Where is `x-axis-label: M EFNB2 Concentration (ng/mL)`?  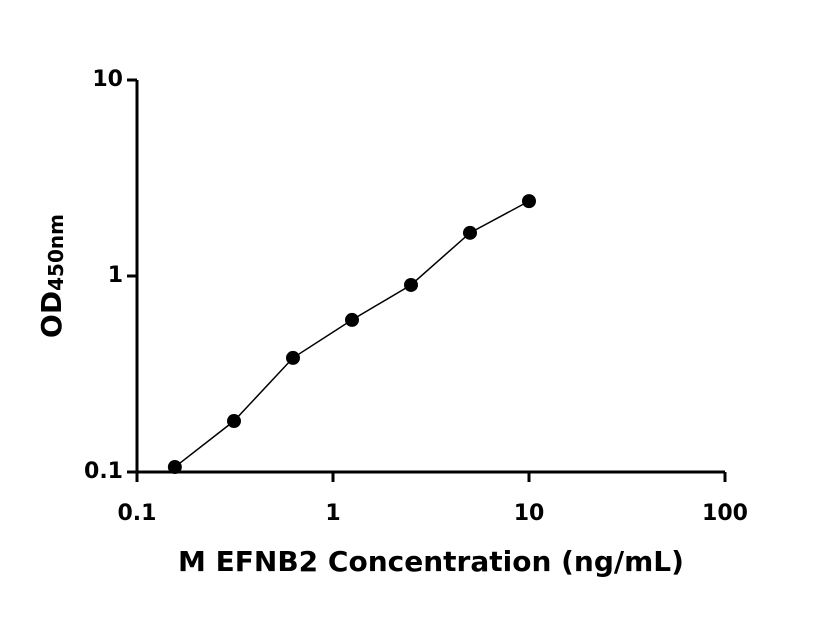
x-axis-label: M EFNB2 Concentration (ng/mL) is located at coordinates (431, 561).